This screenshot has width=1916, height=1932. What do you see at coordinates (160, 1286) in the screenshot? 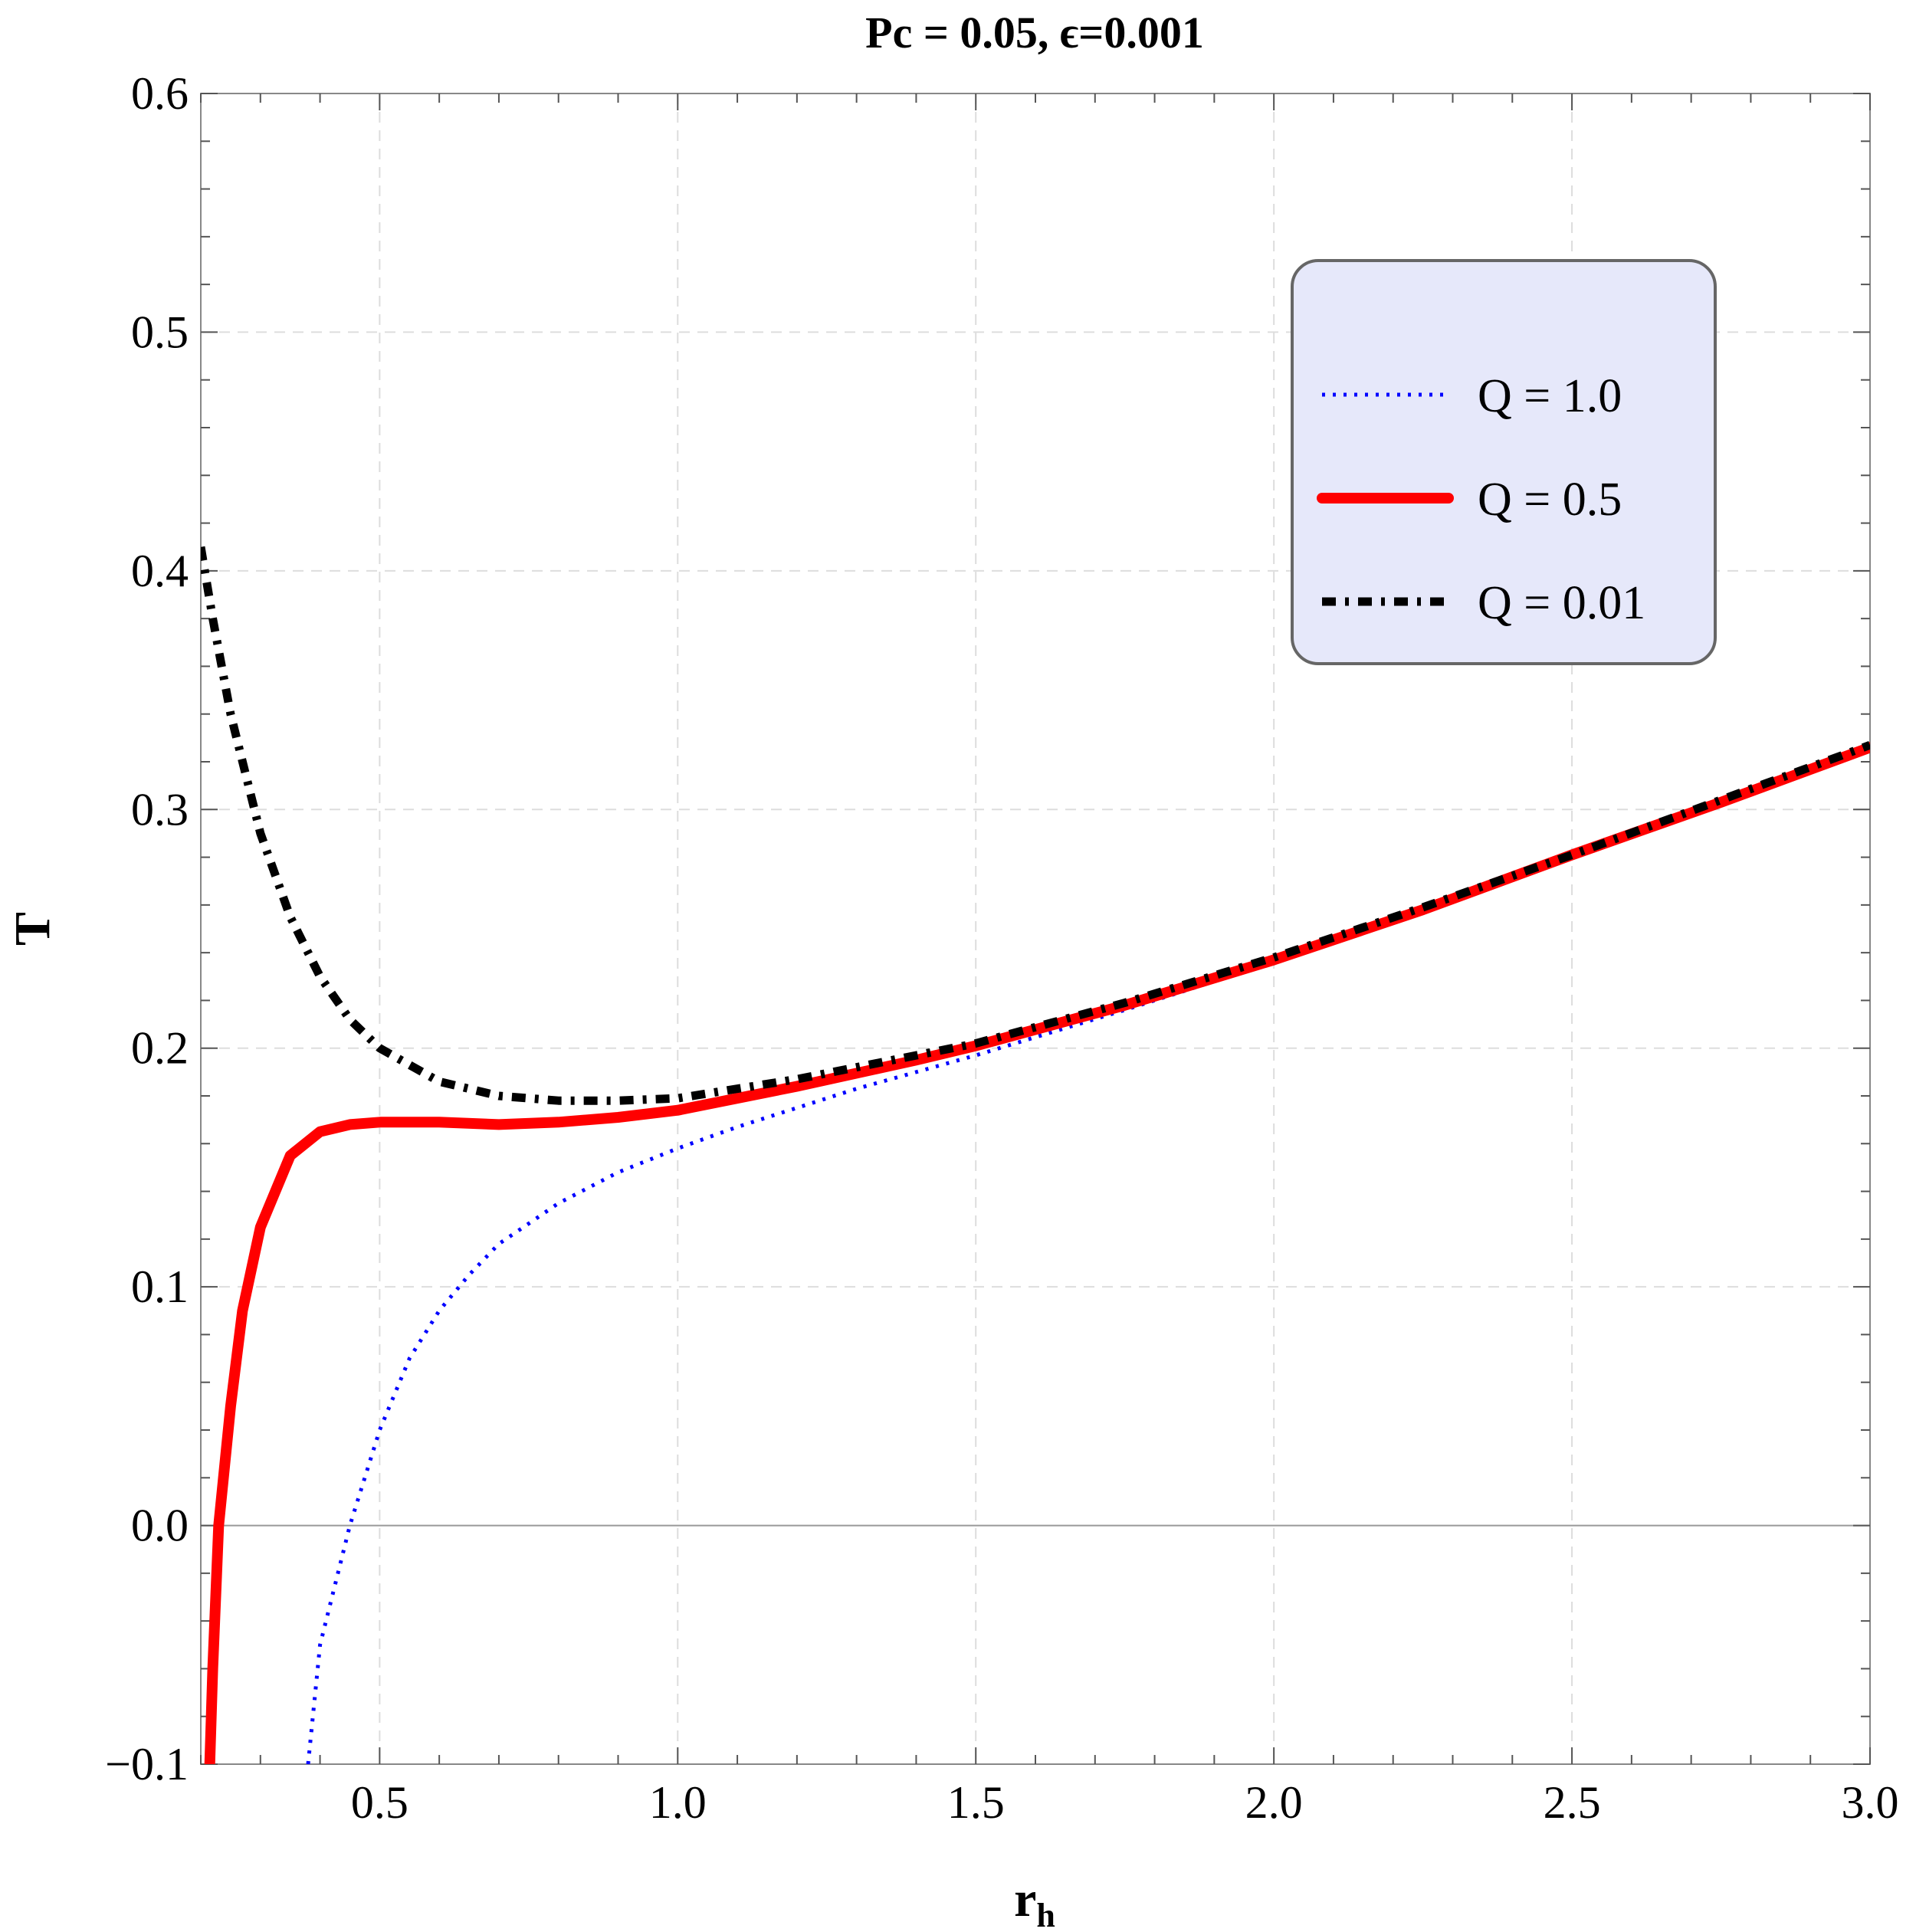
I see `y-tick-label: 0.1` at bounding box center [160, 1286].